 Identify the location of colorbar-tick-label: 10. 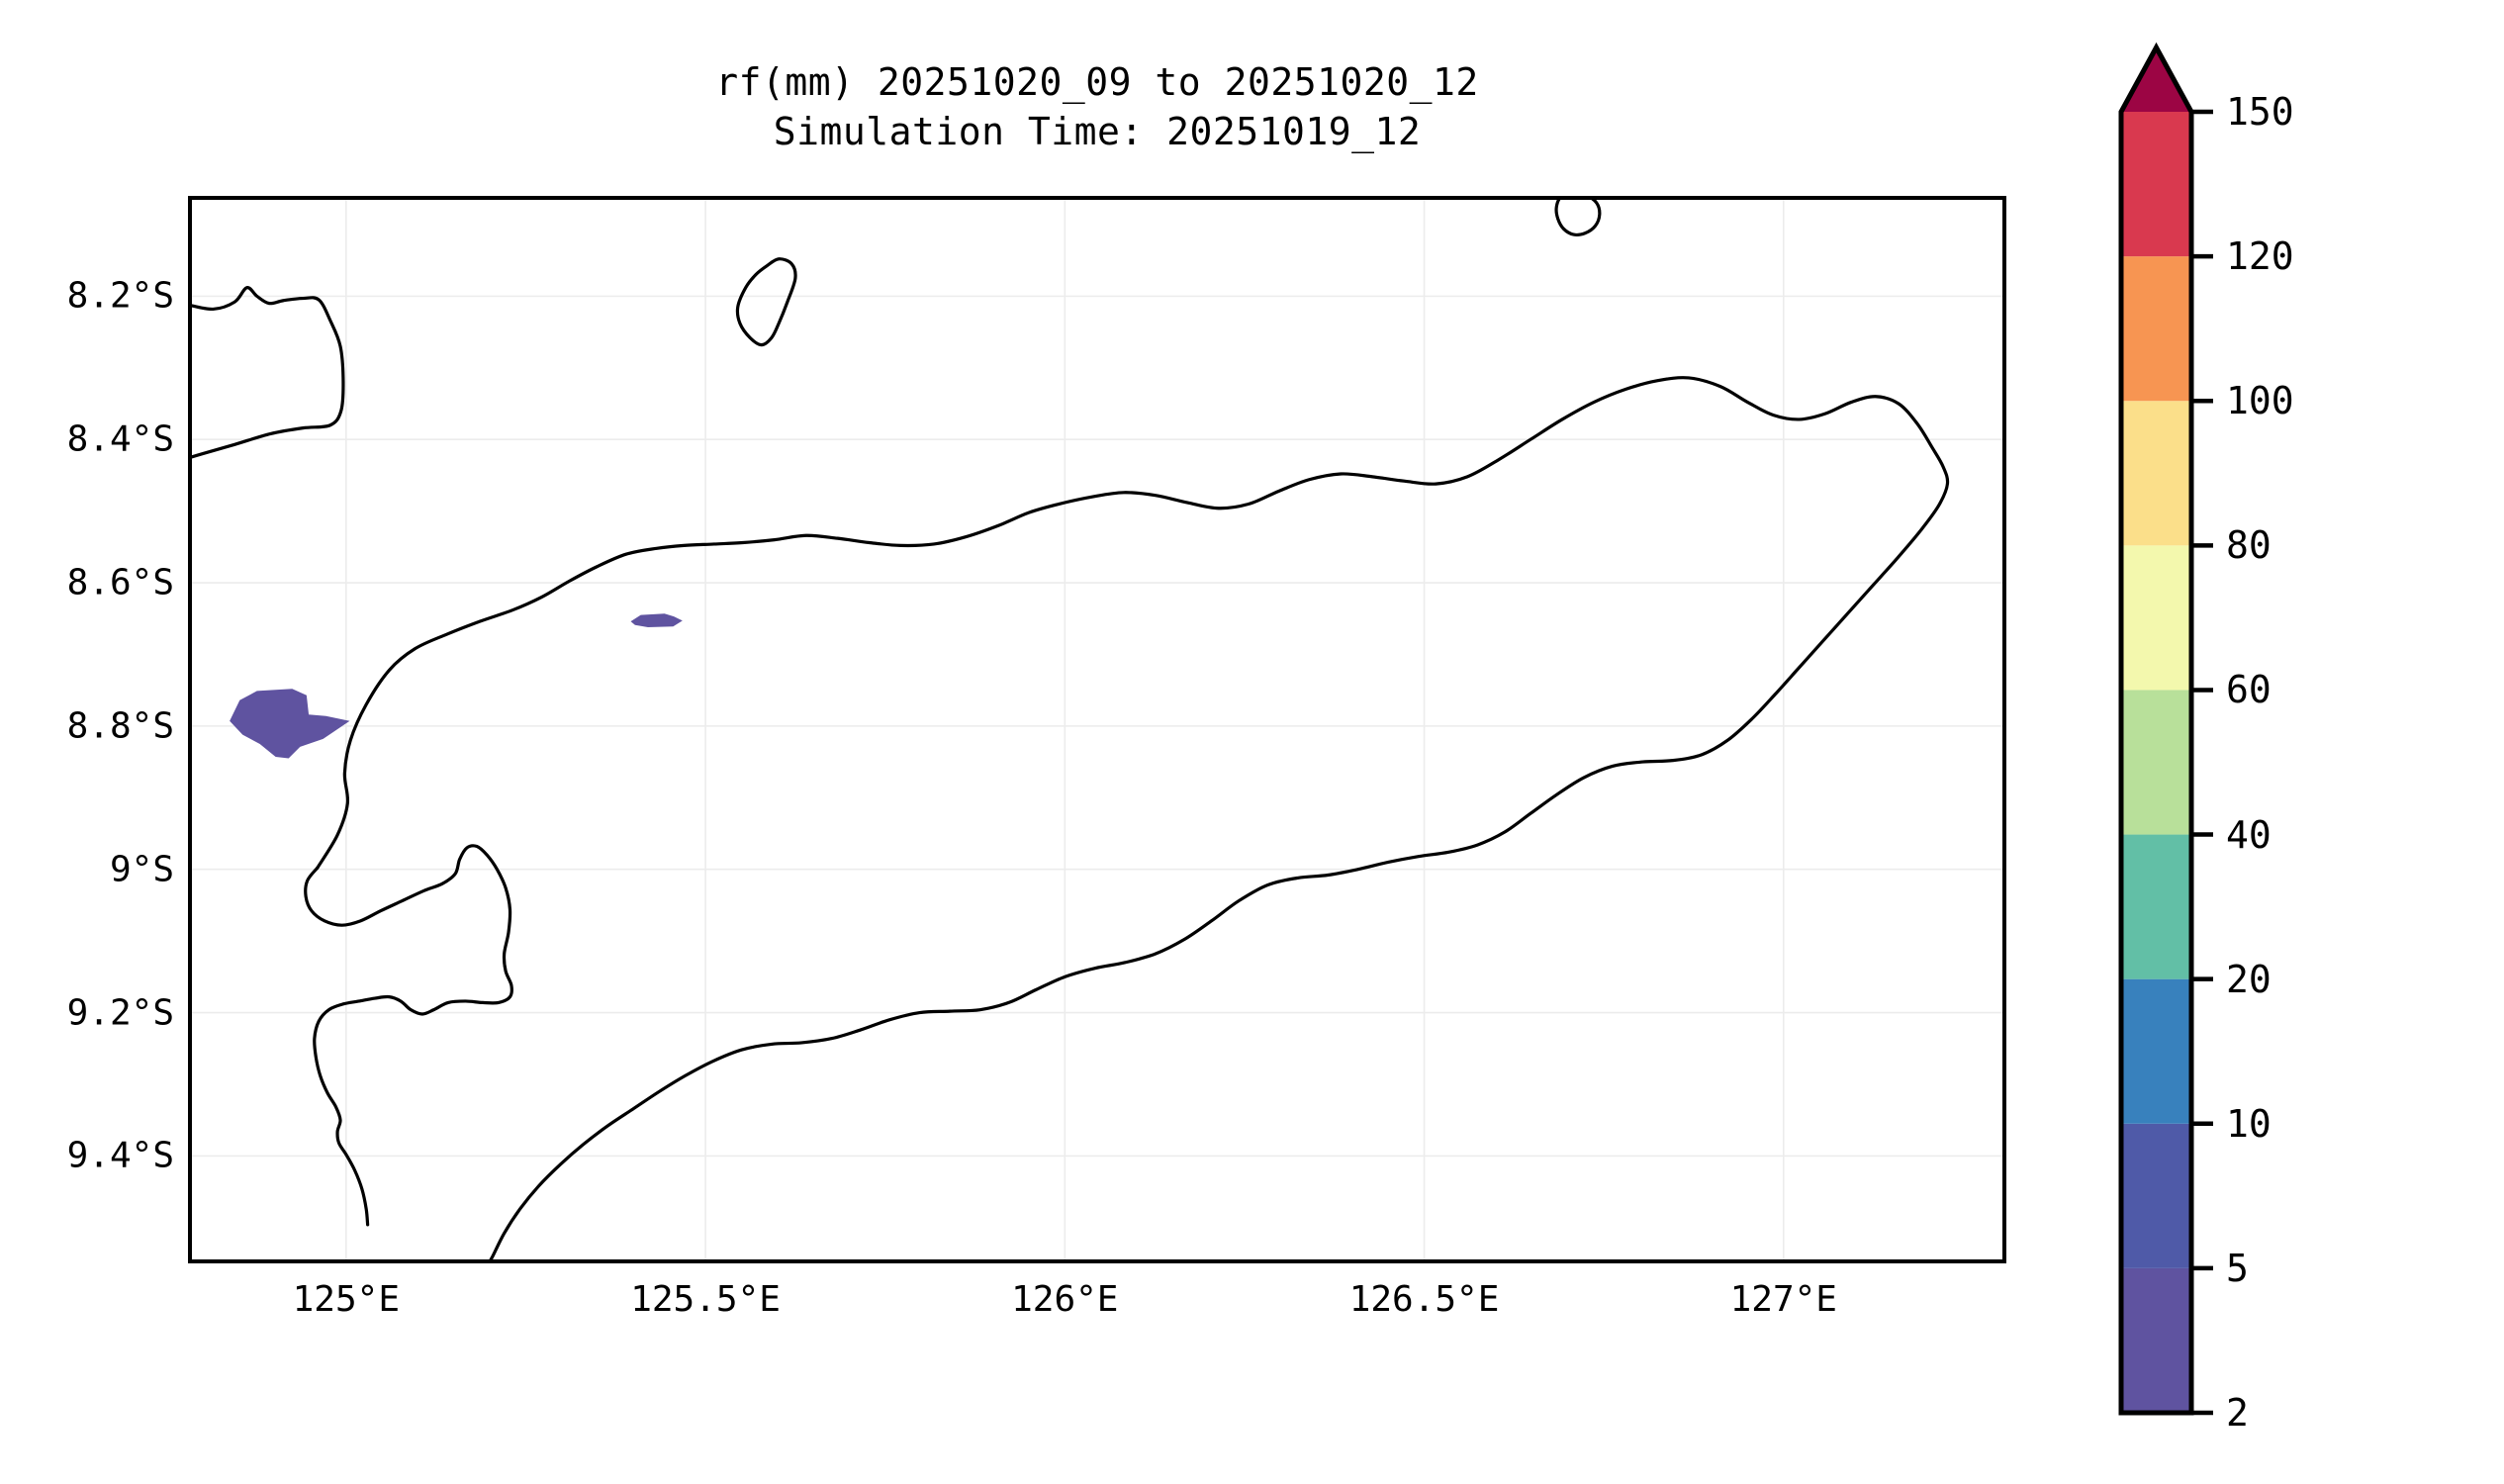
(2249, 1123).